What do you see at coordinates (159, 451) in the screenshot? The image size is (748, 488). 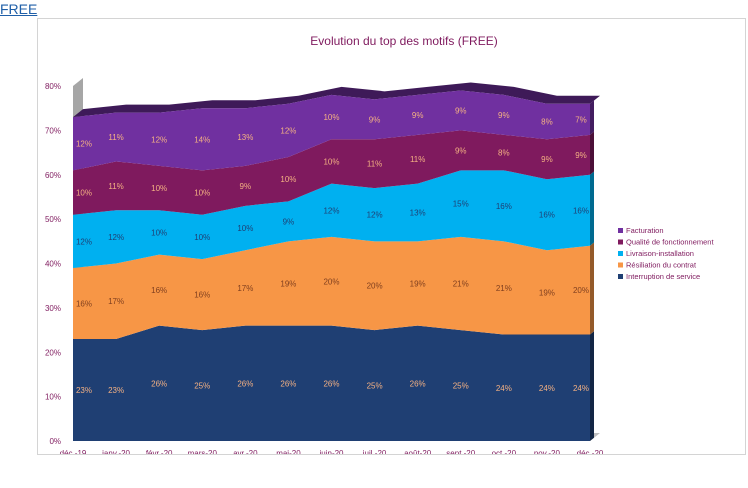 I see `x-tick-label: févr.-20` at bounding box center [159, 451].